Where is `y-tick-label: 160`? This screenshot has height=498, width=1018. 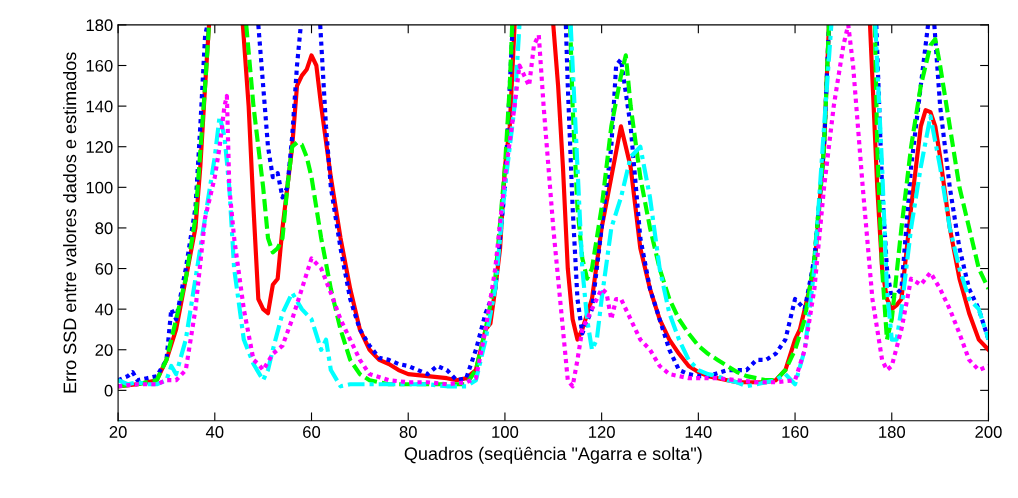 y-tick-label: 160 is located at coordinates (99, 65).